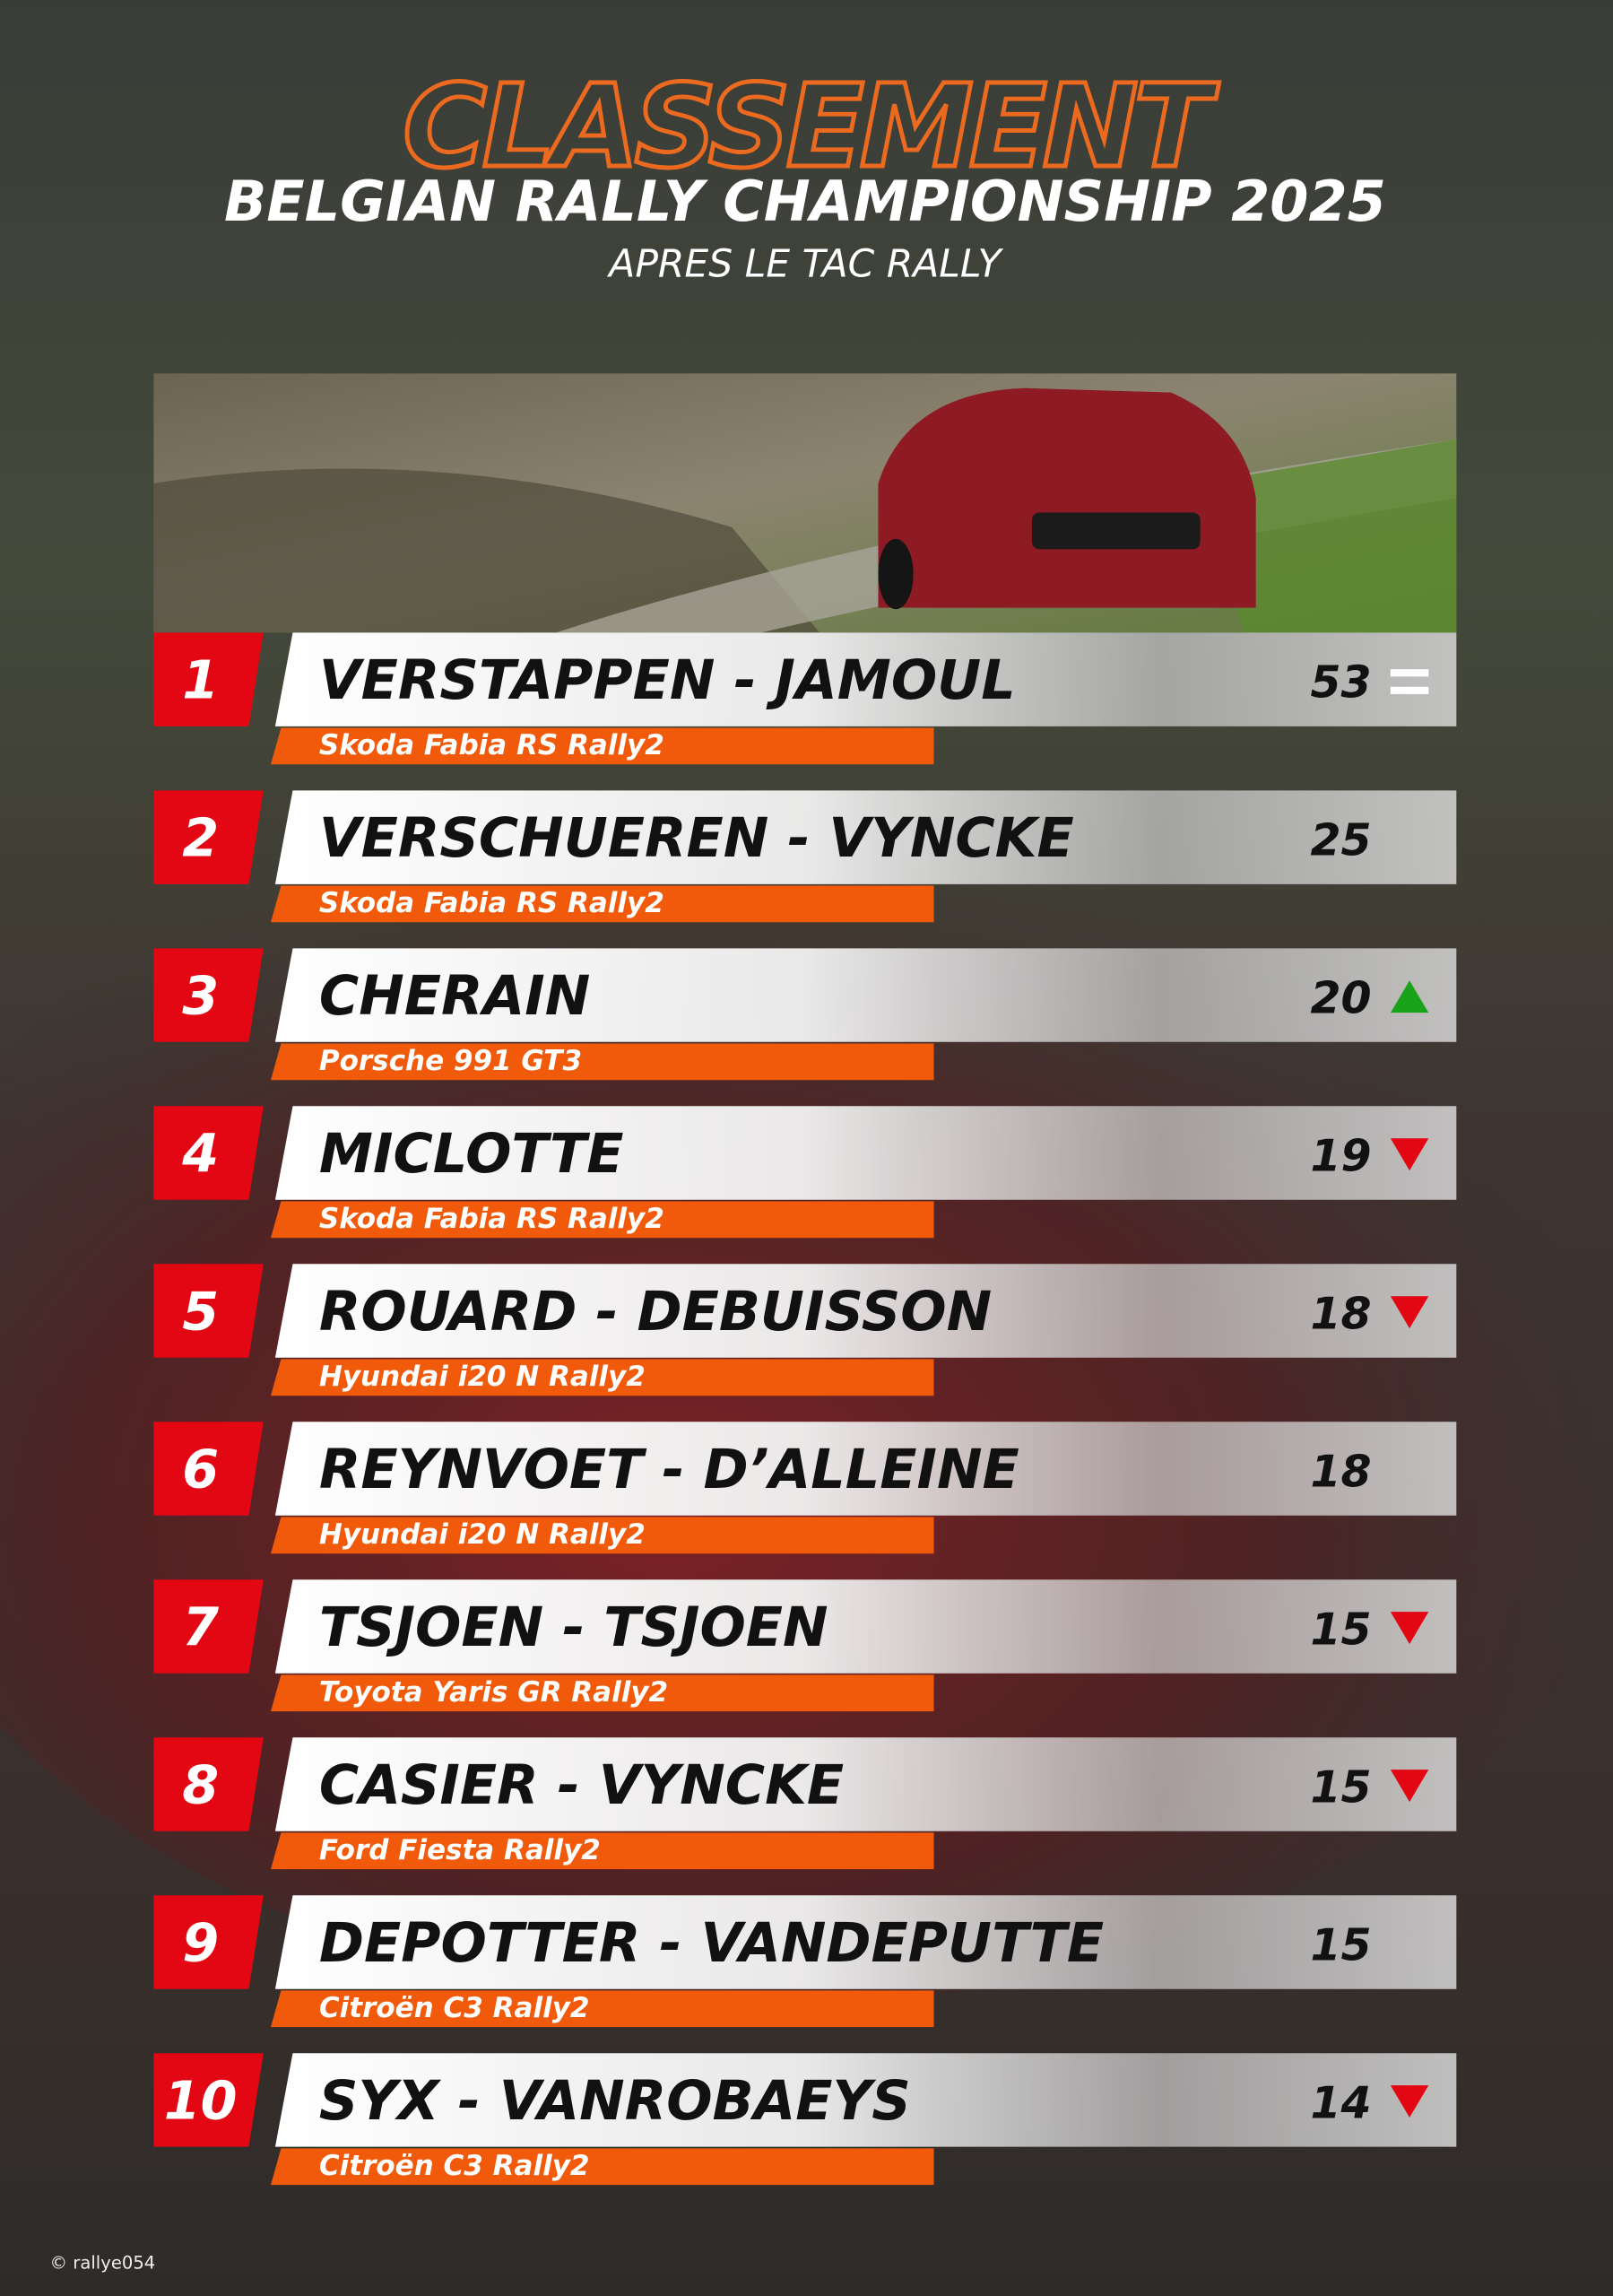 This screenshot has height=2296, width=1613. I want to click on crew-name: SYX - VANROBAEYS, so click(615, 2101).